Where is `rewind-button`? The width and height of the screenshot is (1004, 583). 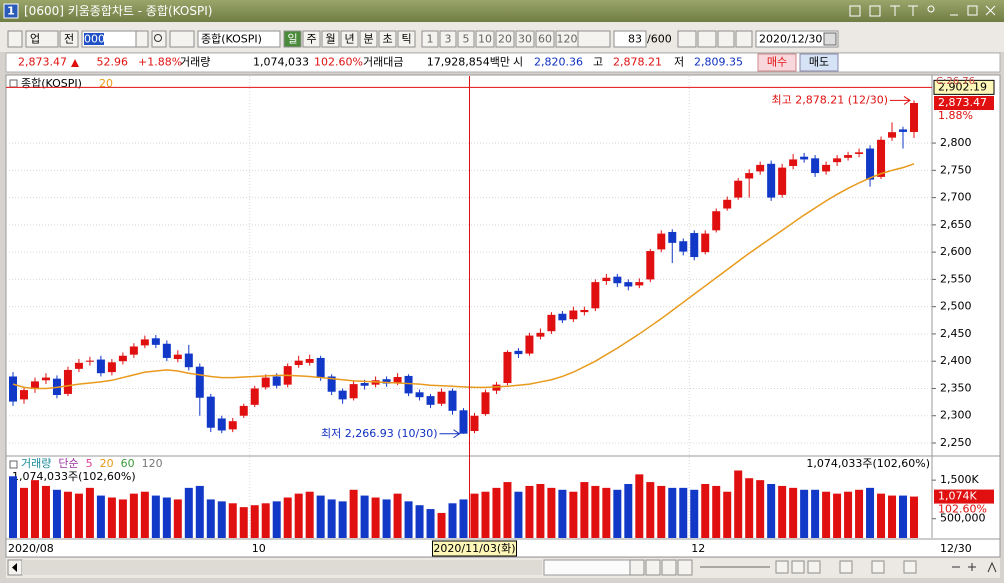
rewind-button is located at coordinates (653, 567).